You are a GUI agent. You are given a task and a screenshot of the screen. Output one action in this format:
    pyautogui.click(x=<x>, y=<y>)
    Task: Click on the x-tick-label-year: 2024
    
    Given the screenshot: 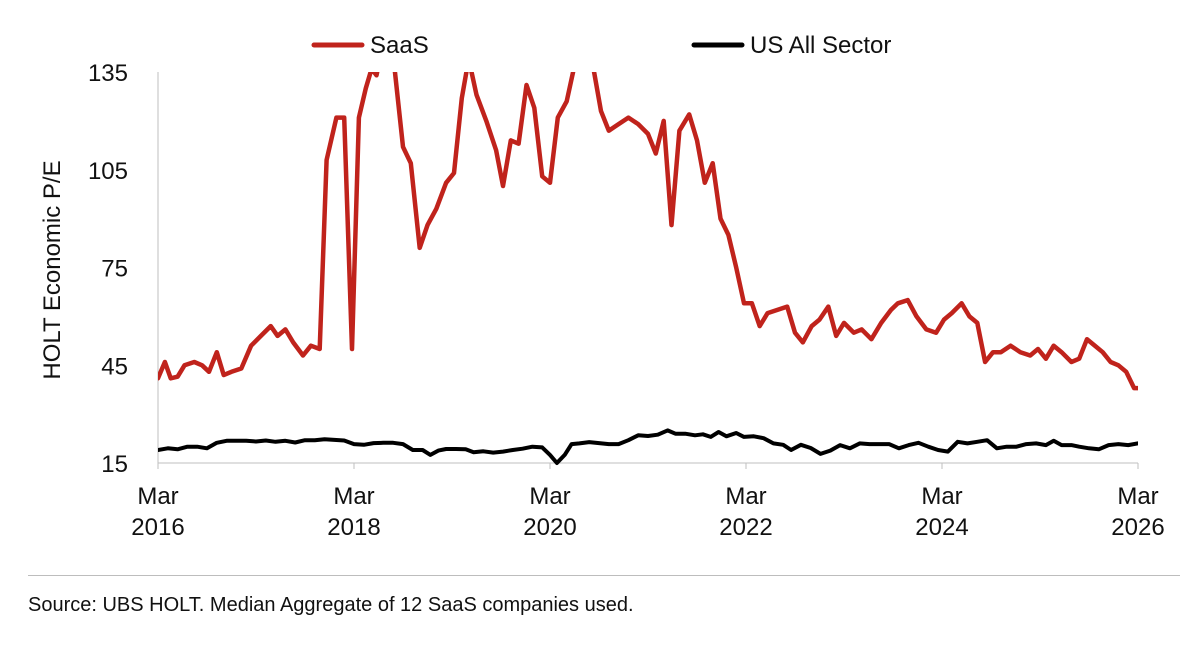 What is the action you would take?
    pyautogui.click(x=941, y=527)
    